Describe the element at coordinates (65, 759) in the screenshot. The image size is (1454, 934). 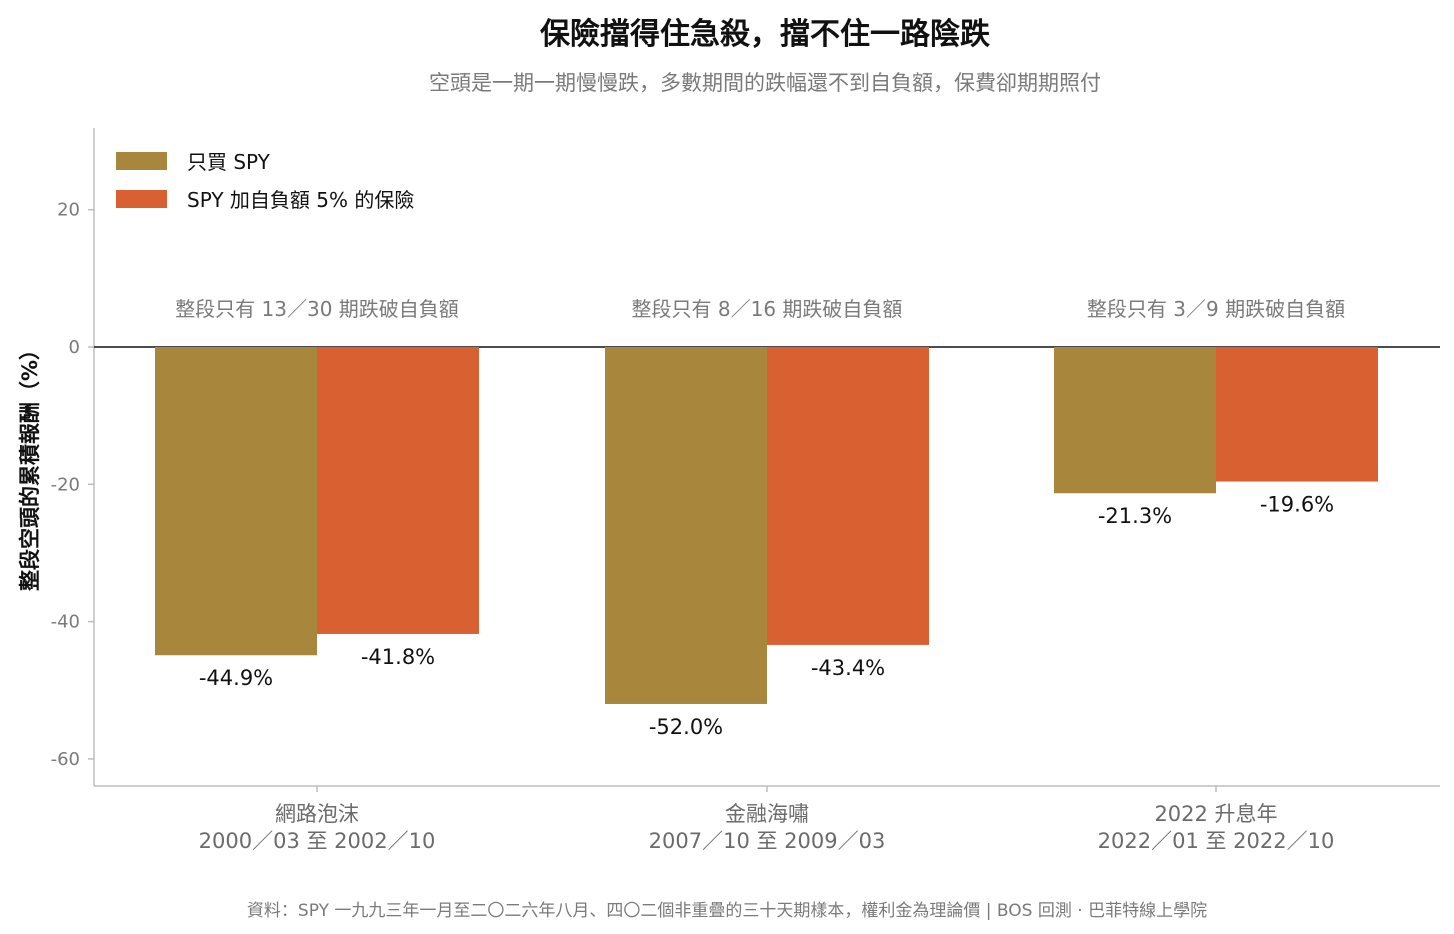
I see `y-tick-label: -60` at that location.